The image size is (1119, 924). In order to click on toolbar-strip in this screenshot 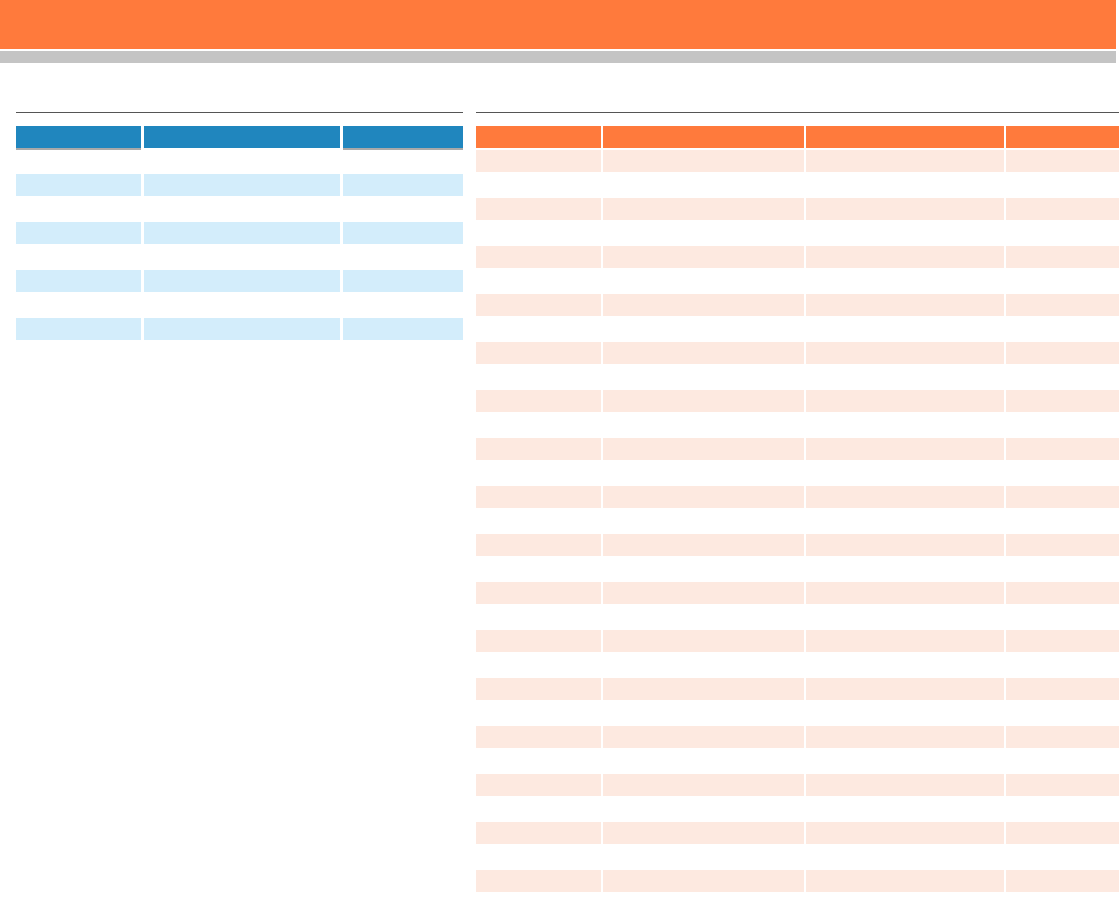, I will do `click(558, 57)`.